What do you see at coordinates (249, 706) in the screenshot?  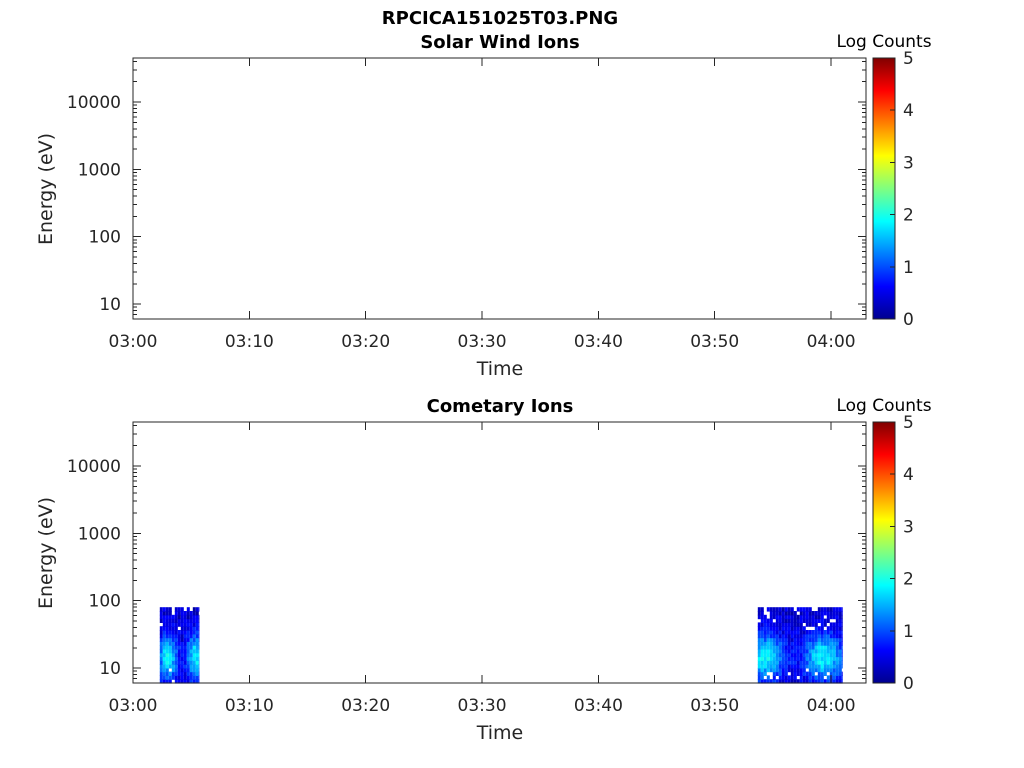 I see `x-tick-label: 03:10` at bounding box center [249, 706].